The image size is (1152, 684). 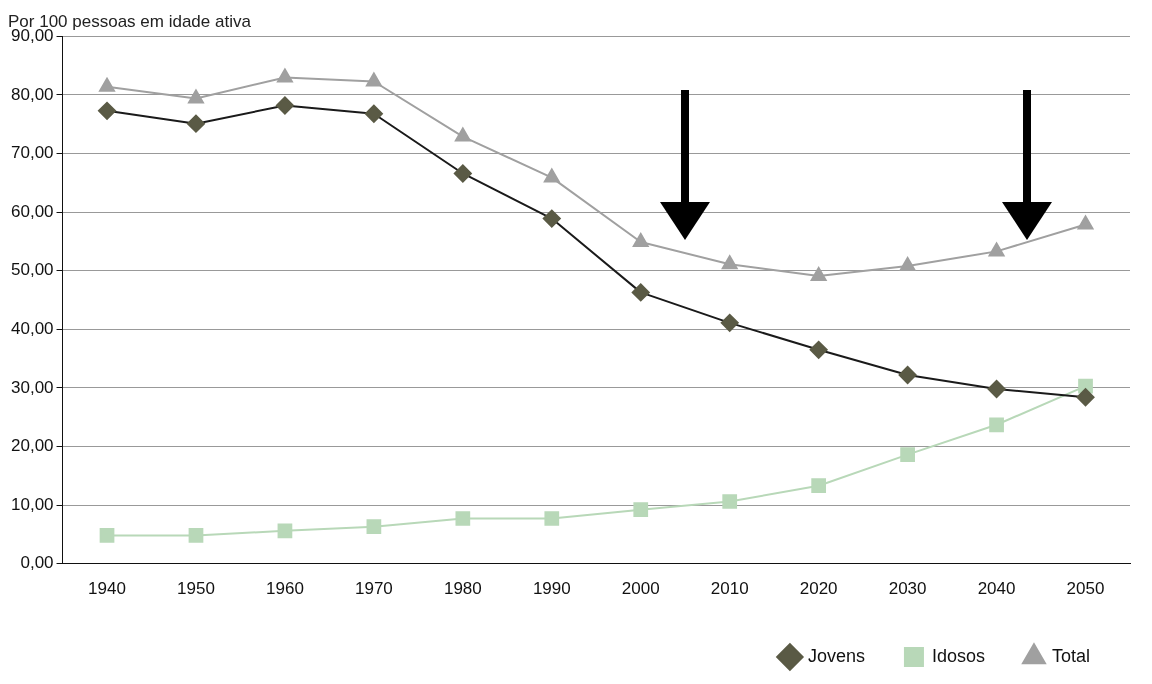 I want to click on x-tick-label: 1990, so click(x=551, y=589).